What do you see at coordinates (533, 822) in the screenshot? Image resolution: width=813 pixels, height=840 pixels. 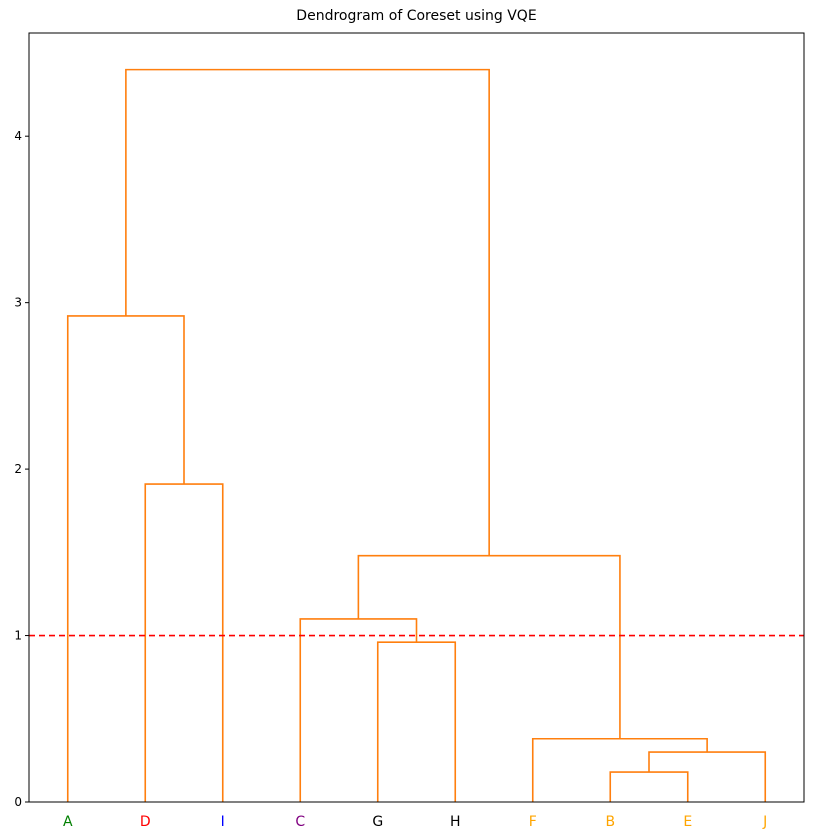 I see `leaf-label-F: F` at bounding box center [533, 822].